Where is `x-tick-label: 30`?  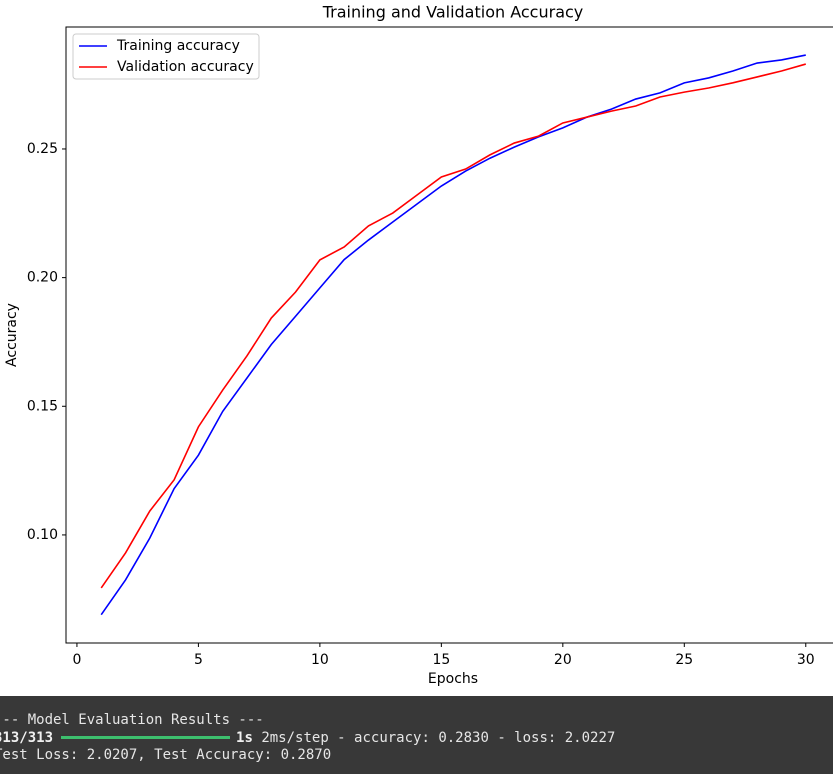 x-tick-label: 30 is located at coordinates (806, 660).